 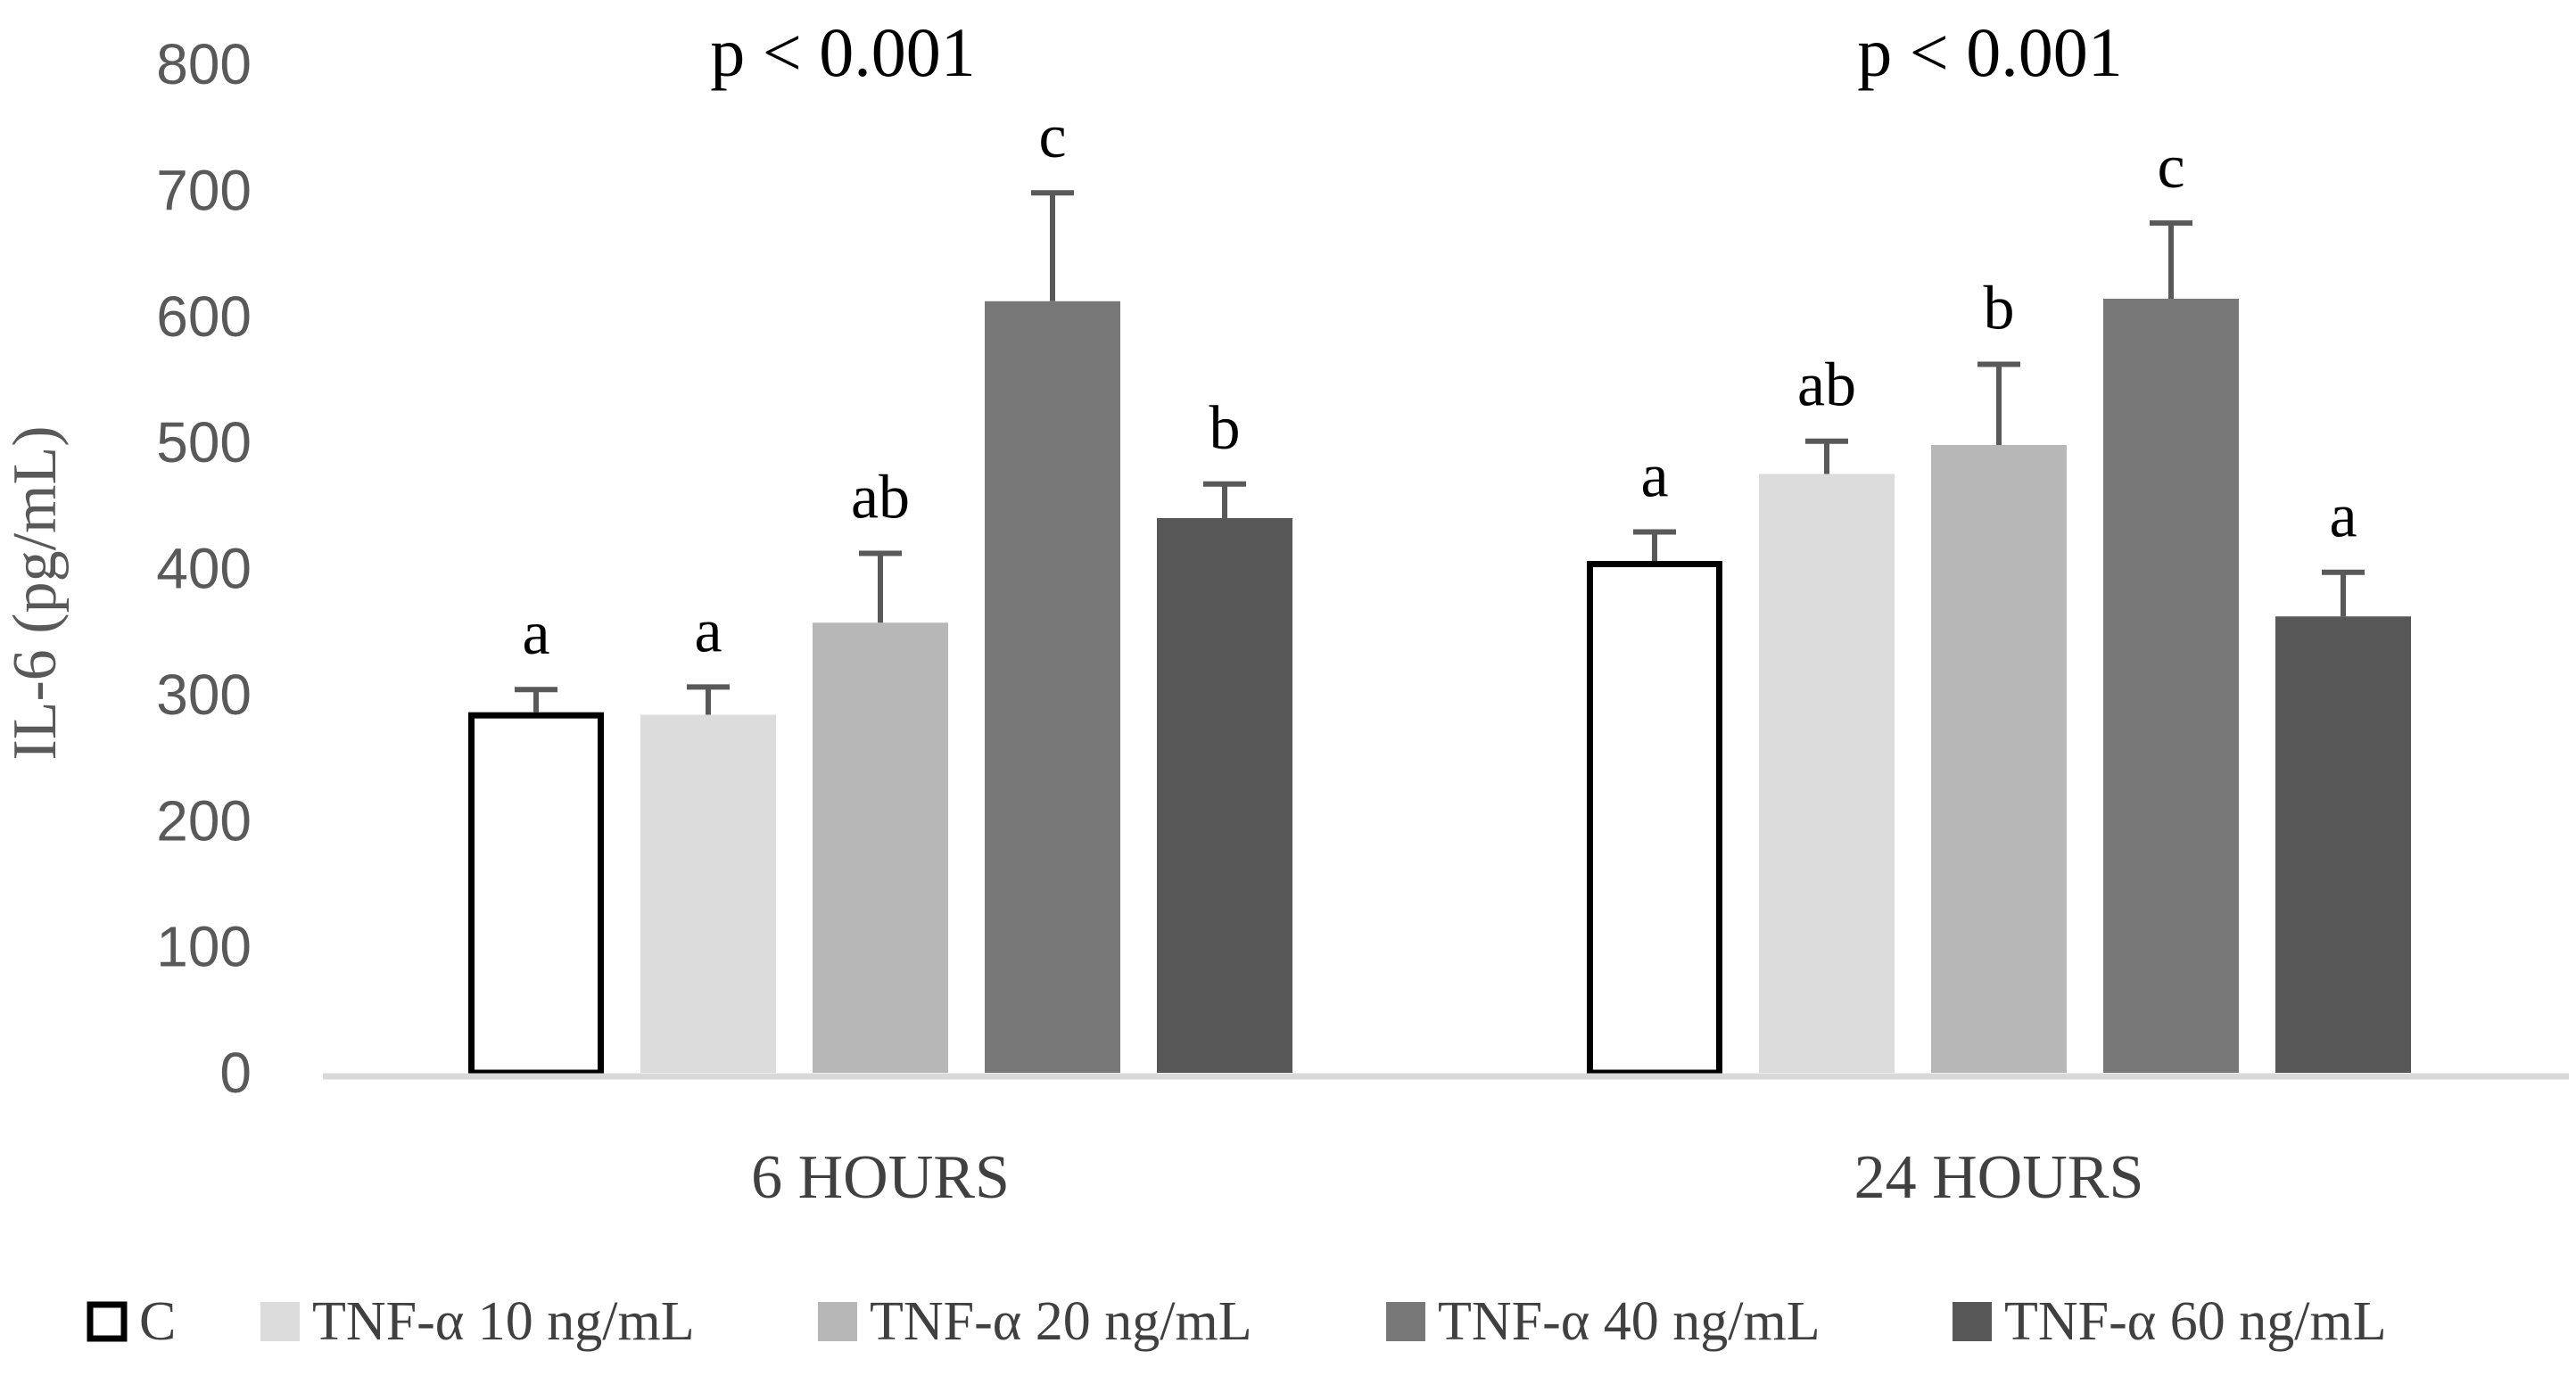 I want to click on legend-item: TNF-α 10 ng/mL, so click(x=478, y=1321).